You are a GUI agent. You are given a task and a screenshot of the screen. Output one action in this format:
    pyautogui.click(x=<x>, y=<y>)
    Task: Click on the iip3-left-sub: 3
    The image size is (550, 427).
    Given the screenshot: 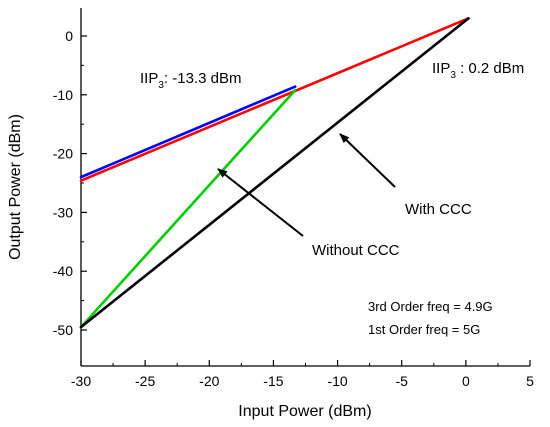 What is the action you would take?
    pyautogui.click(x=161, y=85)
    